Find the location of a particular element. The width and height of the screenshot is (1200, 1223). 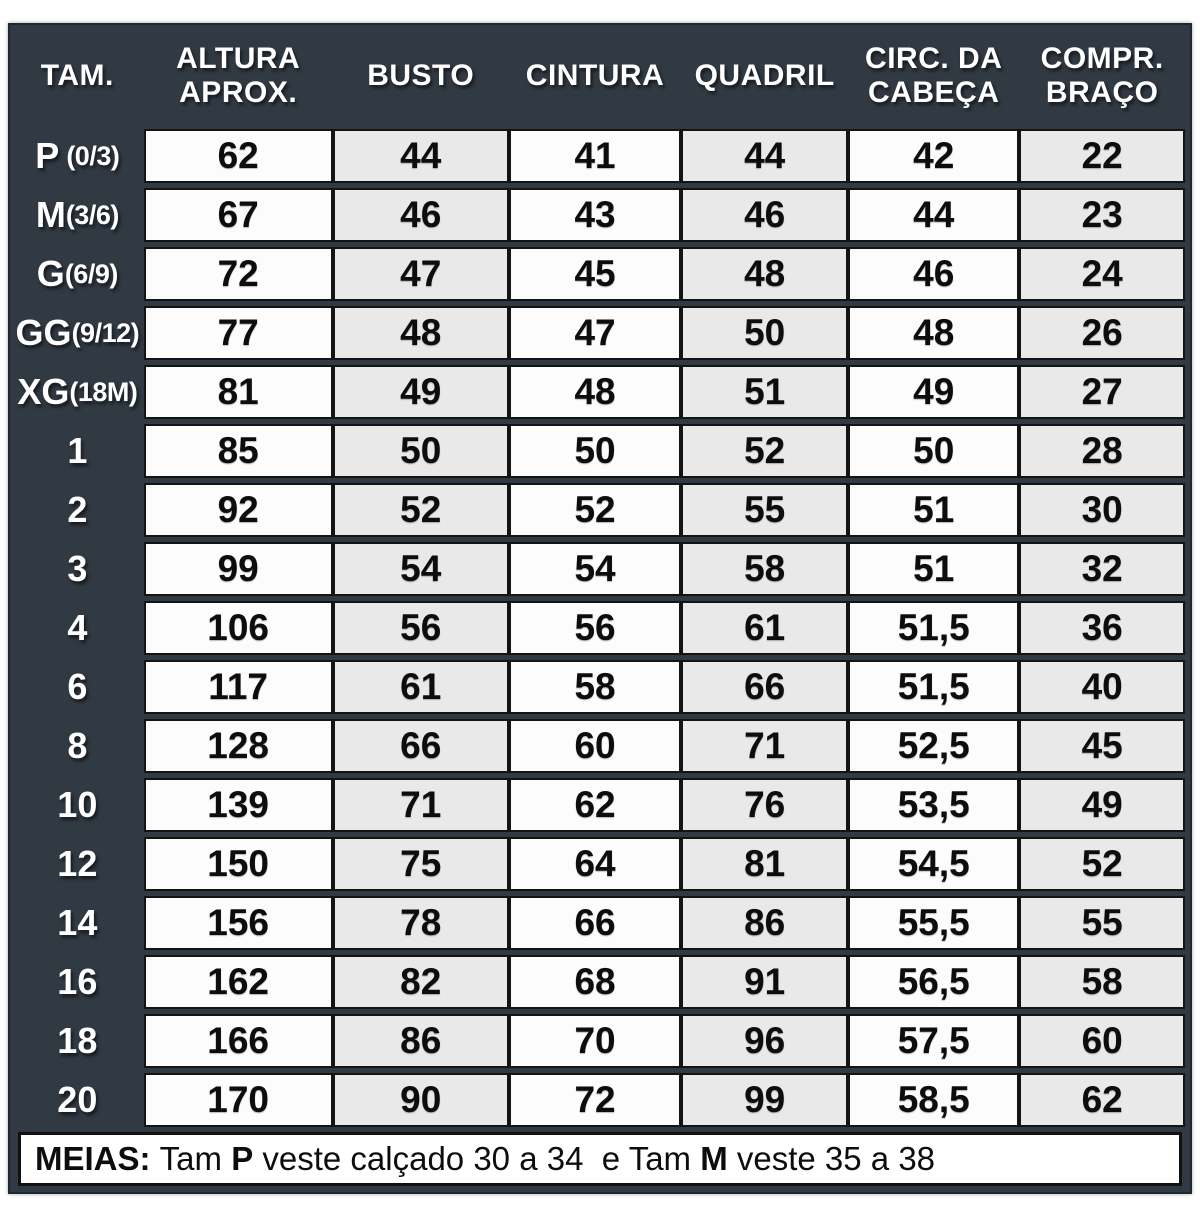

column-header-busto: BUSTO is located at coordinates (421, 76).